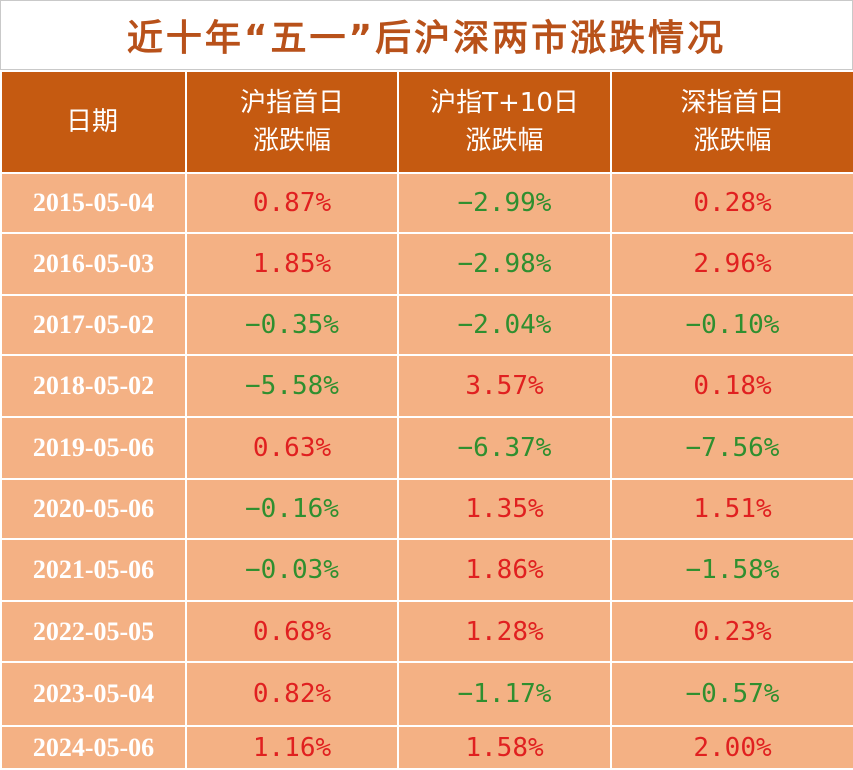 The height and width of the screenshot is (770, 853). Describe the element at coordinates (426, 38) in the screenshot. I see `table-title: 近十年“五一”后沪深两市涨跌情况` at that location.